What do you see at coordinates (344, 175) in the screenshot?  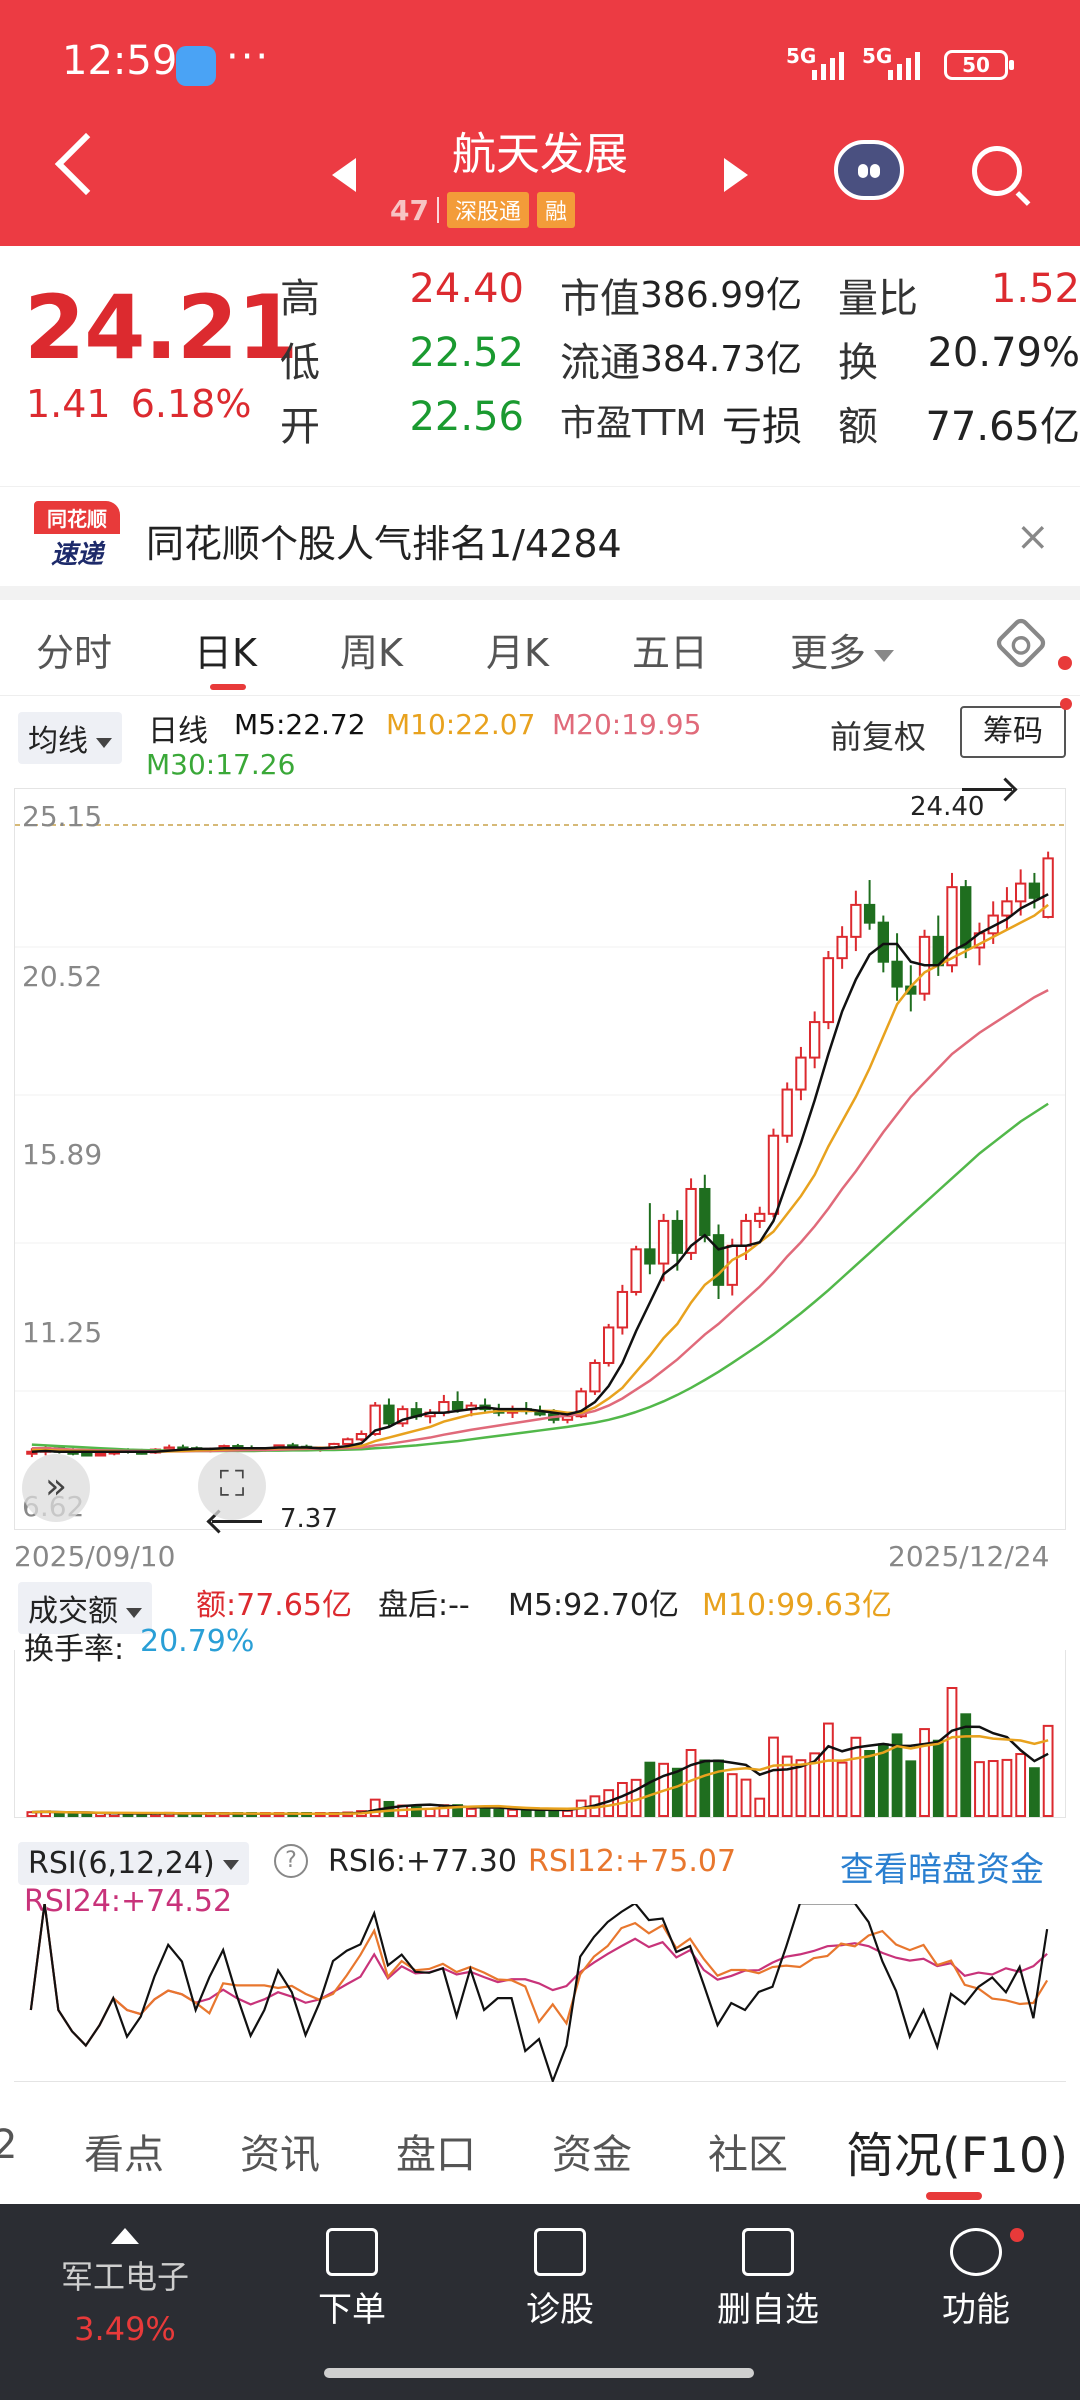 I see `prev-stock-icon` at bounding box center [344, 175].